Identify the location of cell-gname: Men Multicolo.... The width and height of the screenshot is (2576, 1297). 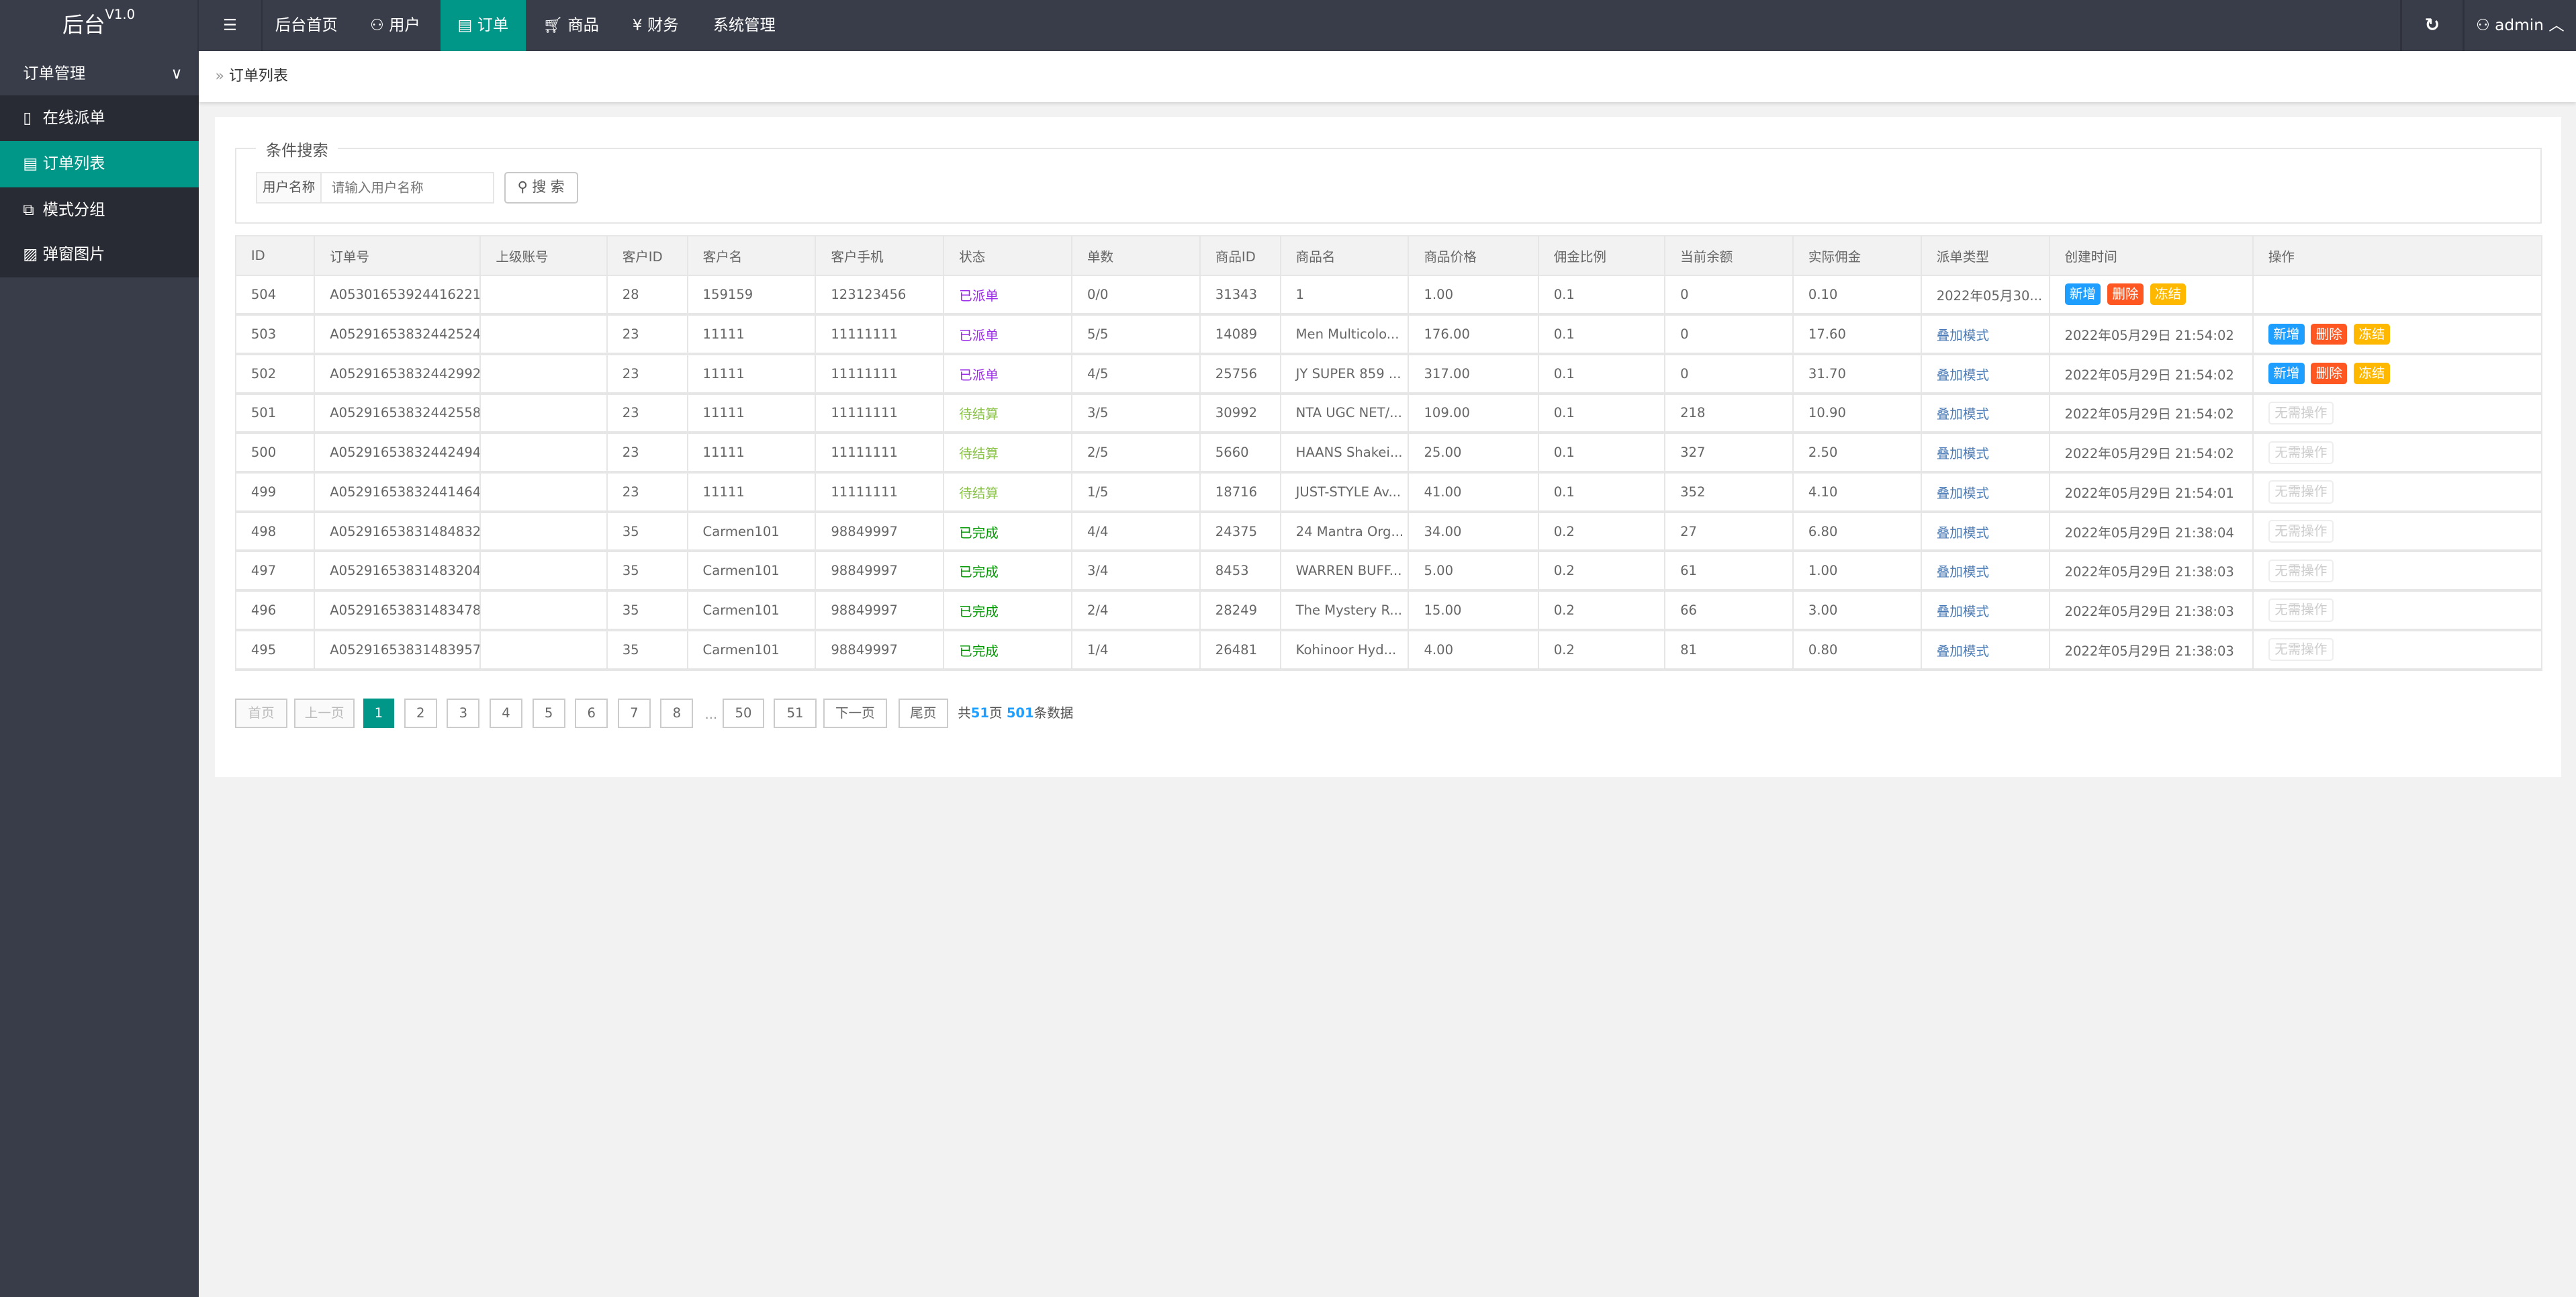
(1344, 334).